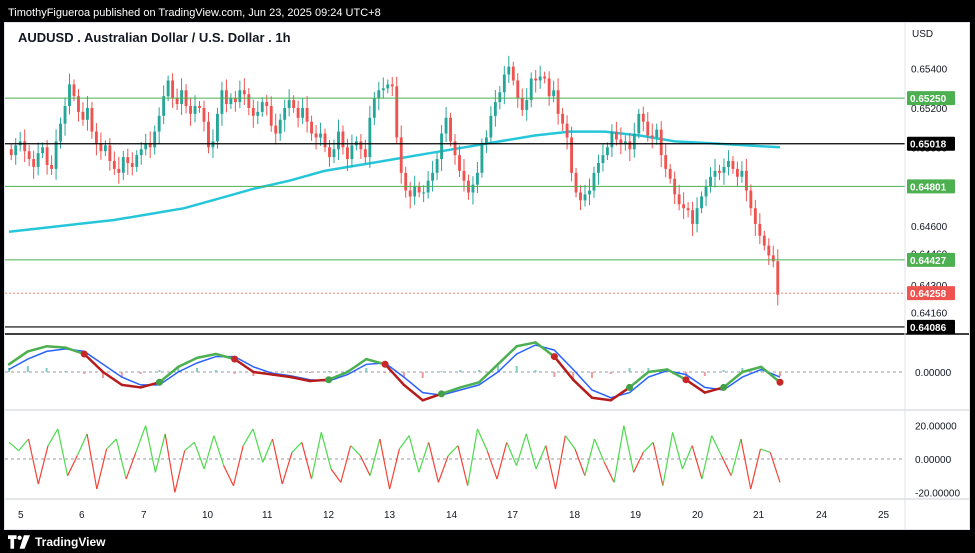 The height and width of the screenshot is (553, 975). Describe the element at coordinates (698, 515) in the screenshot. I see `time-tick-label: 20` at that location.